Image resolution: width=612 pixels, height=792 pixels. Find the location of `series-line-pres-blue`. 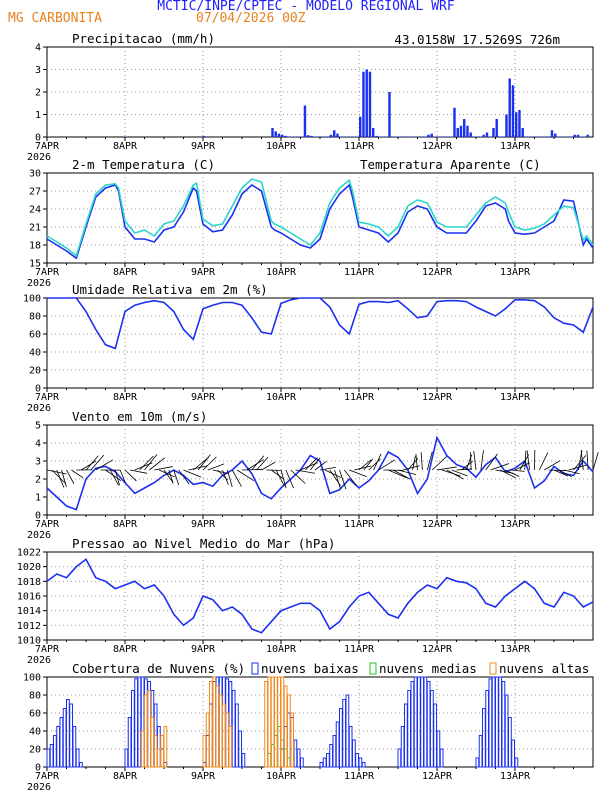

series-line-pres-blue is located at coordinates (320, 596).